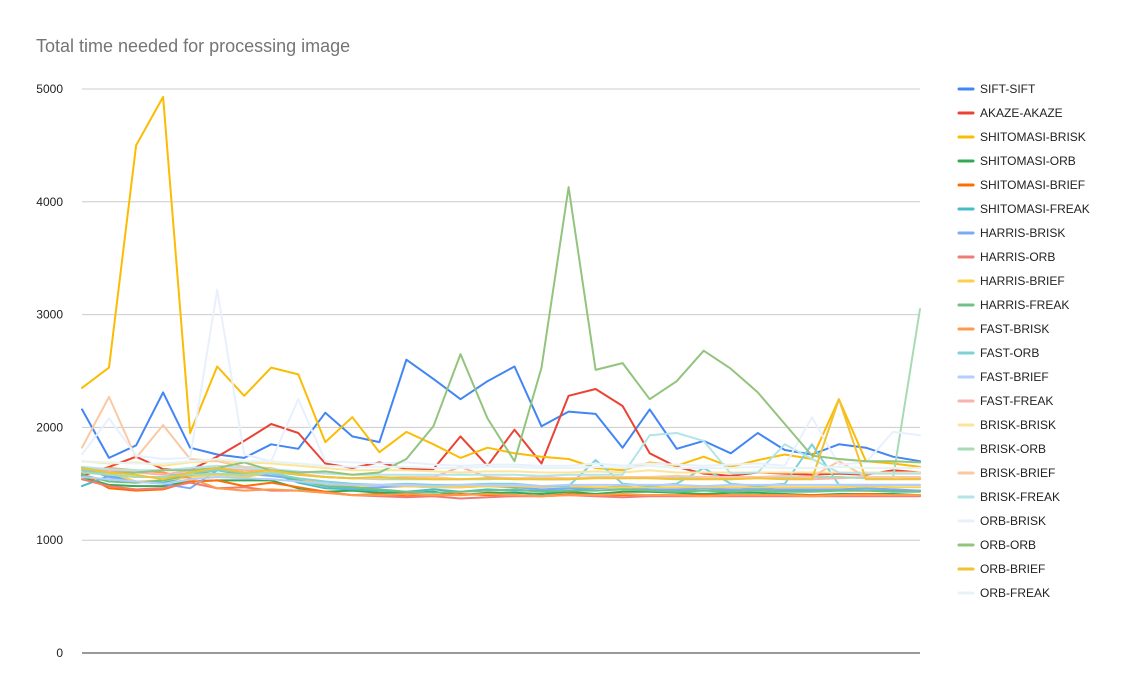 The width and height of the screenshot is (1124, 695). I want to click on series-line-fast-brisk, so click(501, 482).